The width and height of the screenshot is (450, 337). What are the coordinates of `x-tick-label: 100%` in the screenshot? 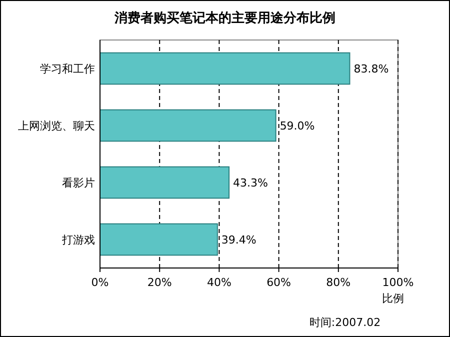 It's located at (398, 282).